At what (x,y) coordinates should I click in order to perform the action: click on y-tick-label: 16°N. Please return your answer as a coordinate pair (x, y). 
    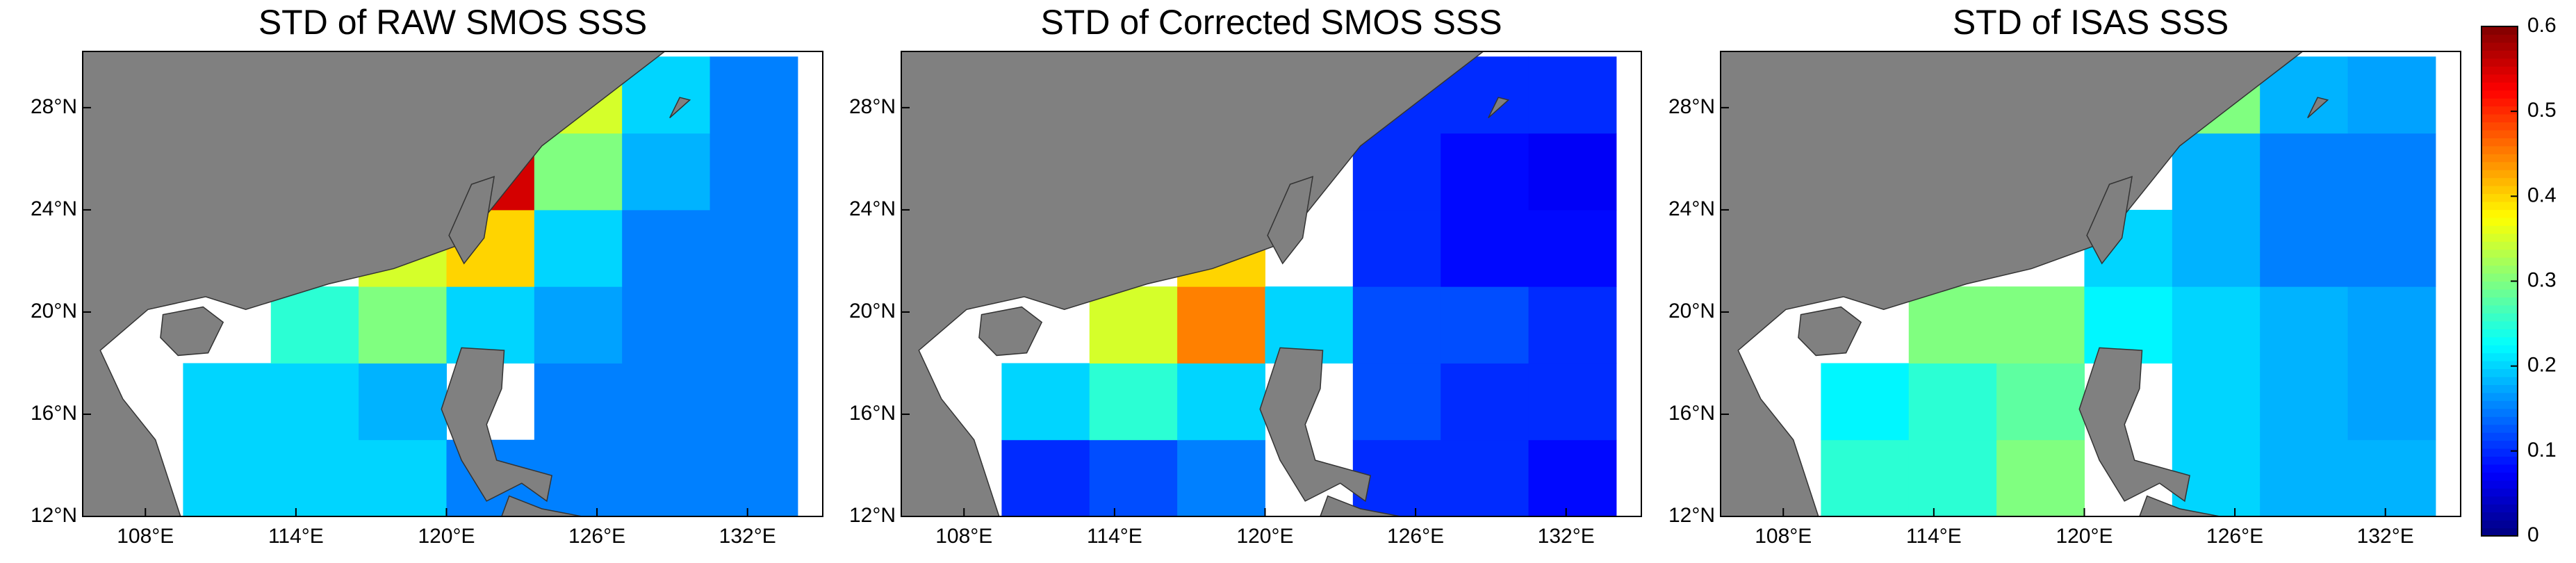
    Looking at the image, I should click on (1691, 413).